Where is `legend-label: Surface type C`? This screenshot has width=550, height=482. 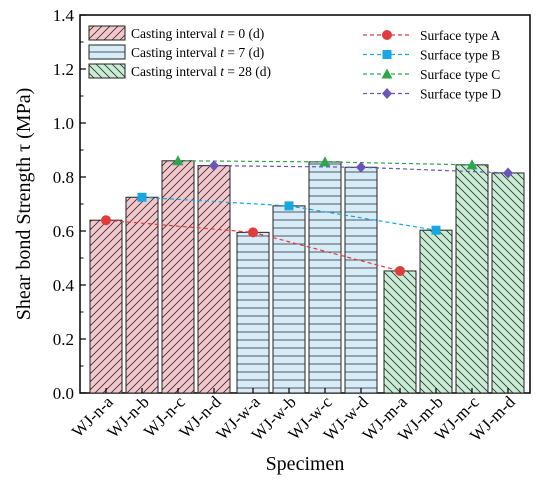 legend-label: Surface type C is located at coordinates (460, 74).